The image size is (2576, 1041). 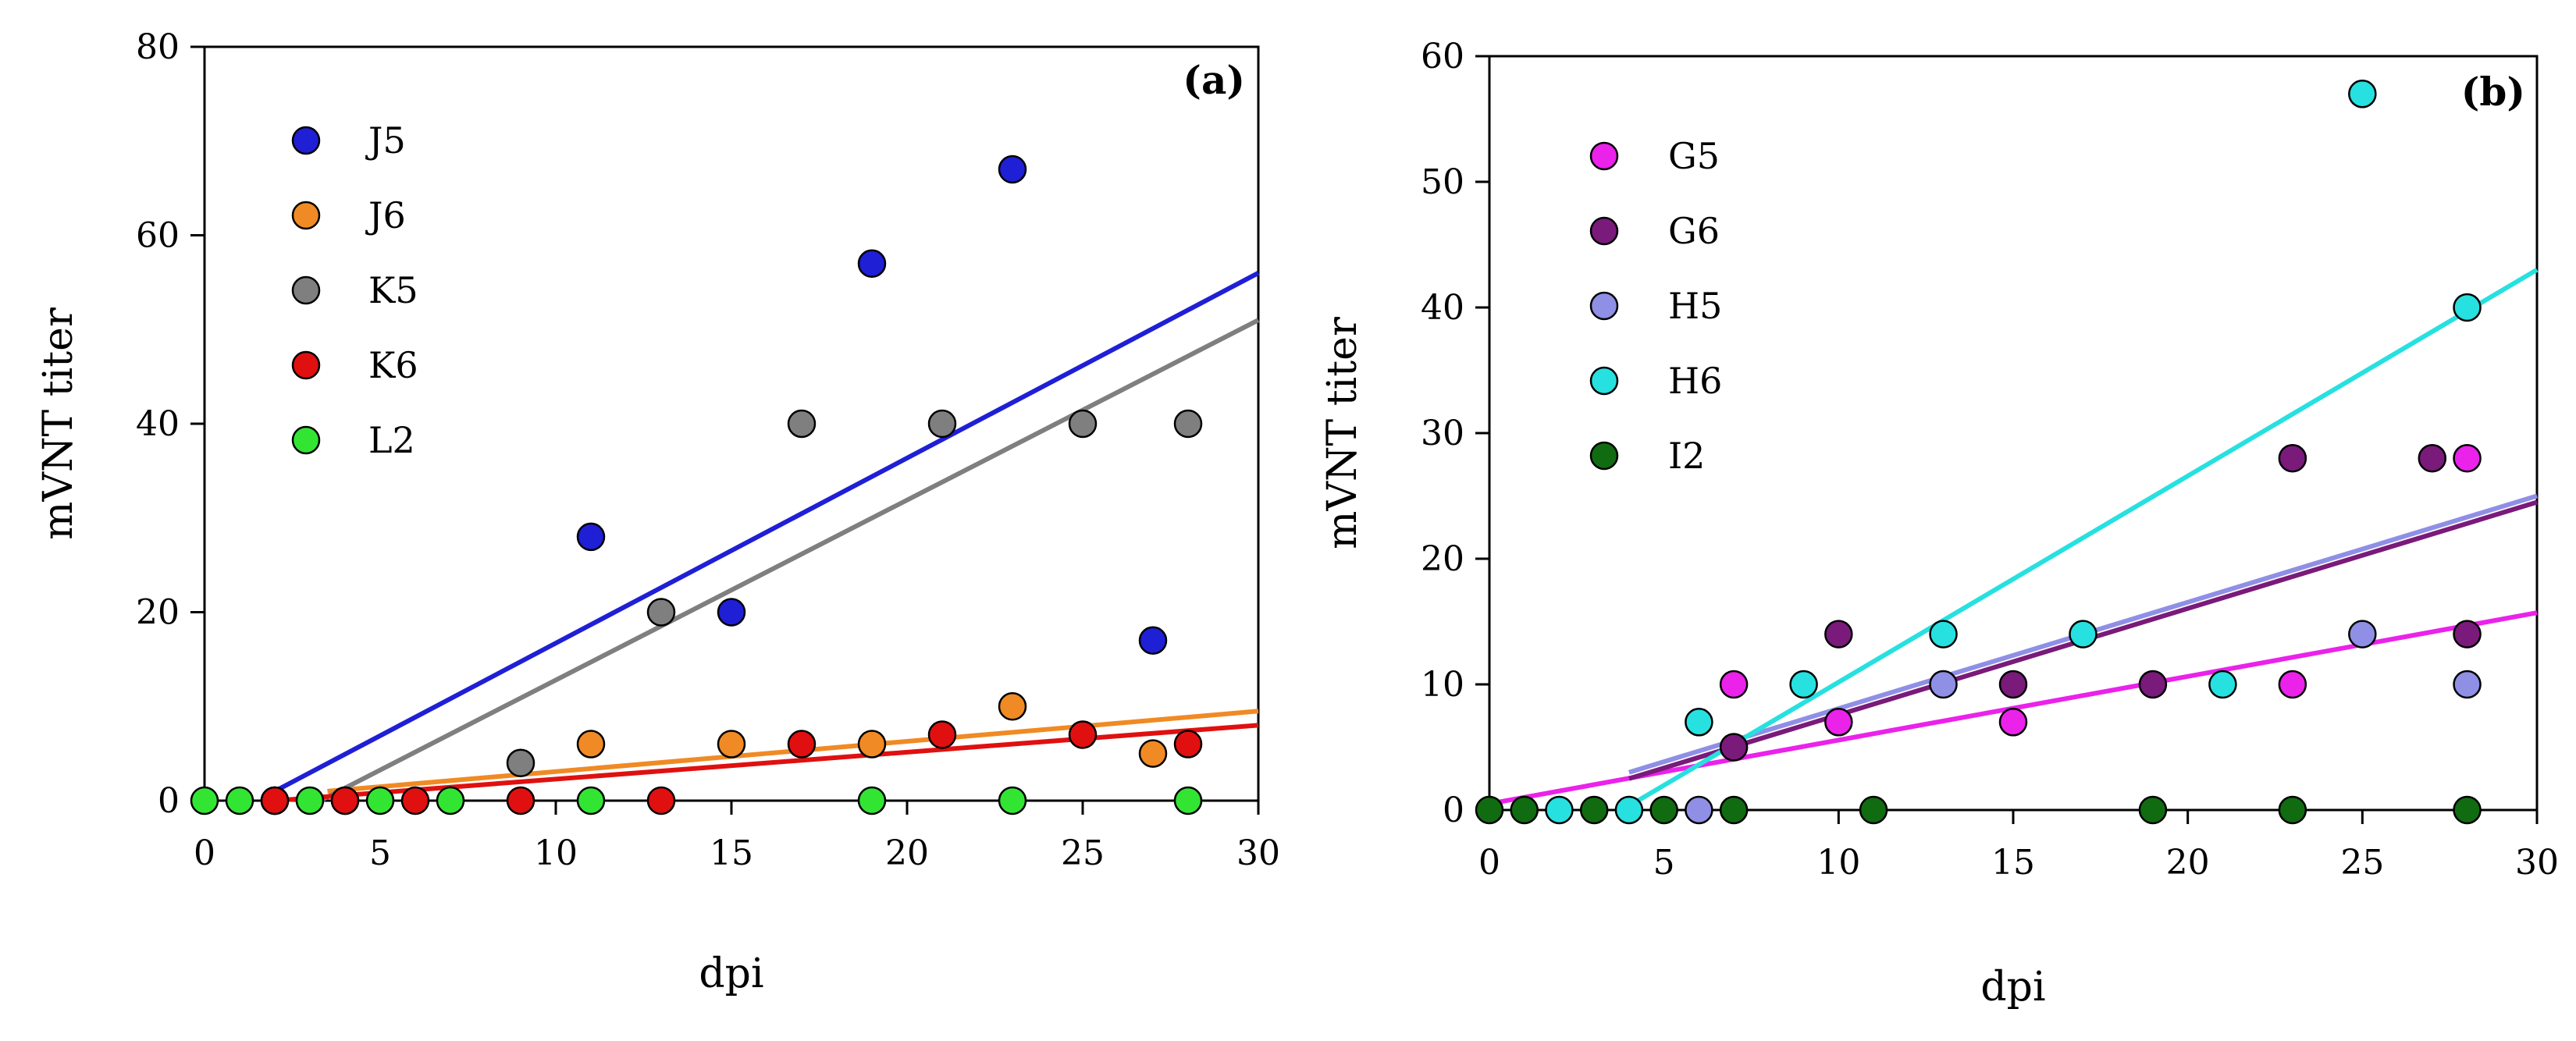 I want to click on legend-marker-h6, so click(x=1604, y=381).